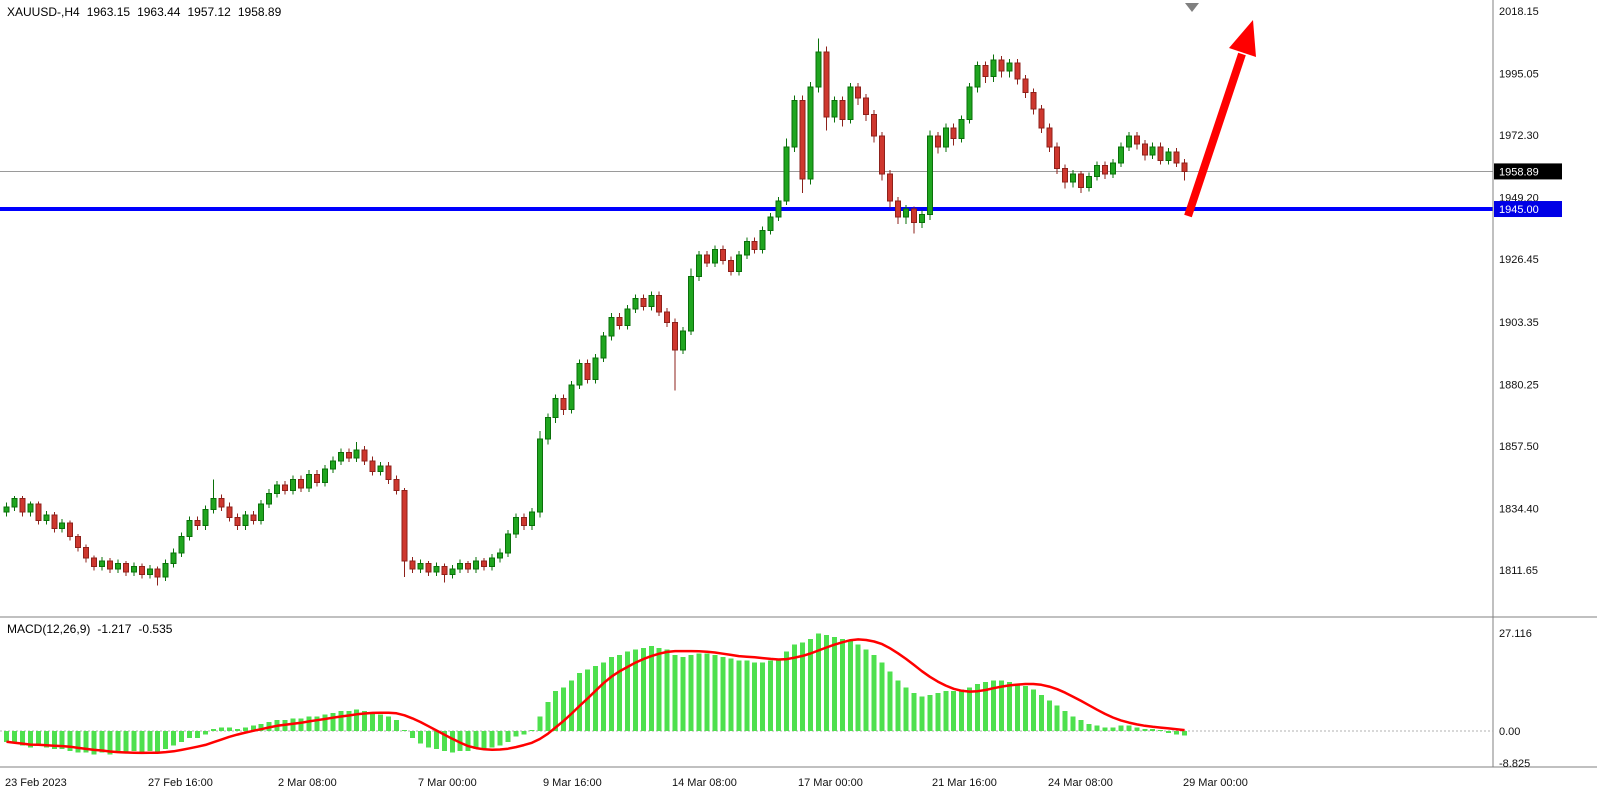  I want to click on price-axis-label: 1903.35, so click(1519, 323).